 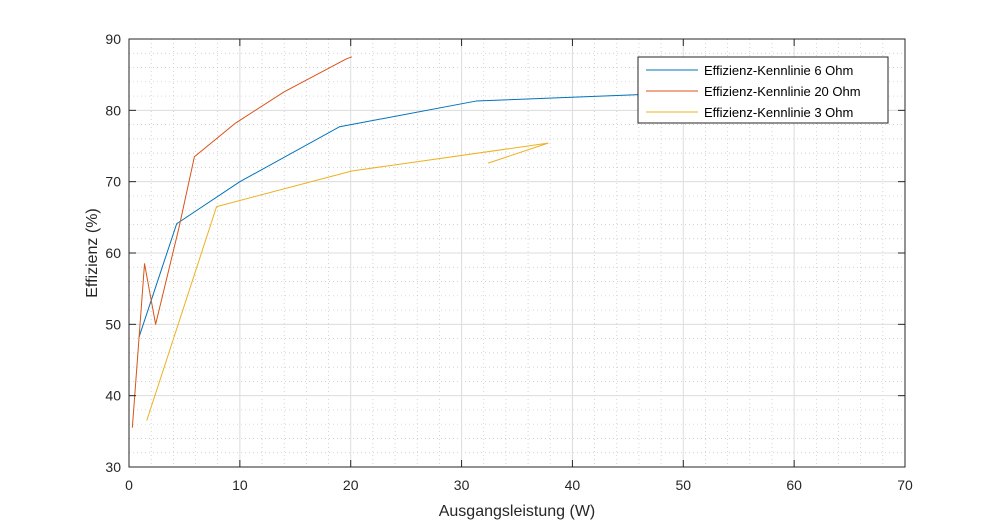 I want to click on y-tick-label: 90, so click(x=113, y=39).